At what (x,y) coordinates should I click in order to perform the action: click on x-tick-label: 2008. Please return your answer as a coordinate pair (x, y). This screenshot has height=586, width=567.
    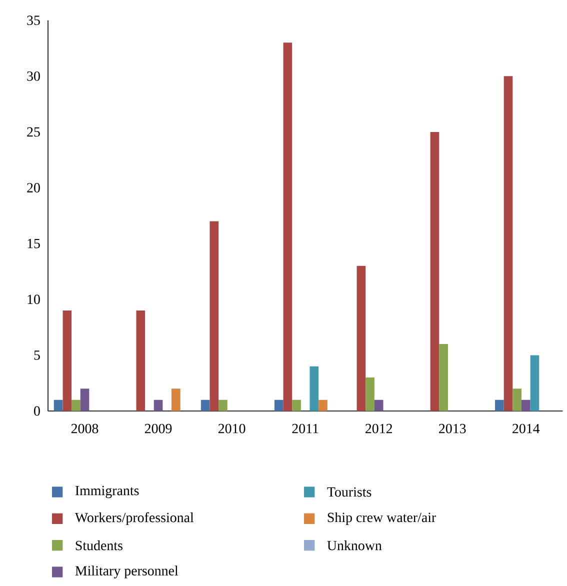
    Looking at the image, I should click on (84, 429).